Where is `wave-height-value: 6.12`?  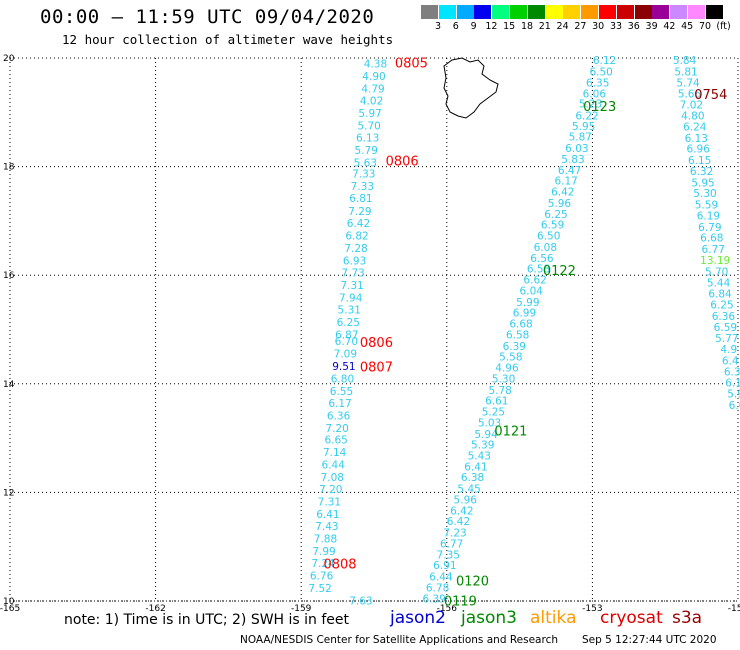 wave-height-value: 6.12 is located at coordinates (604, 61).